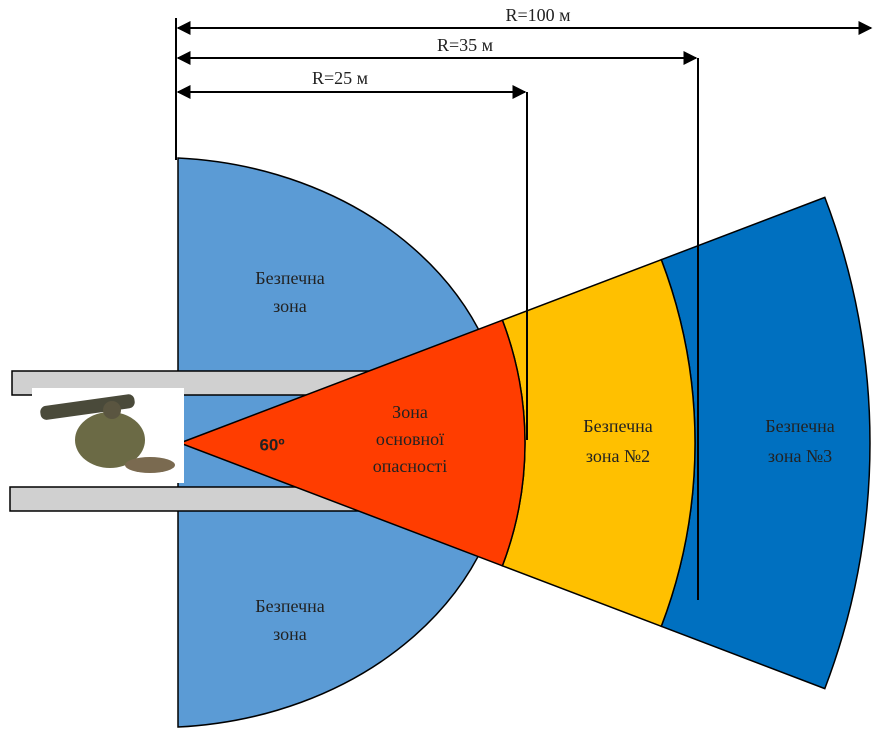  I want to click on zone-label: зона №2, so click(618, 456).